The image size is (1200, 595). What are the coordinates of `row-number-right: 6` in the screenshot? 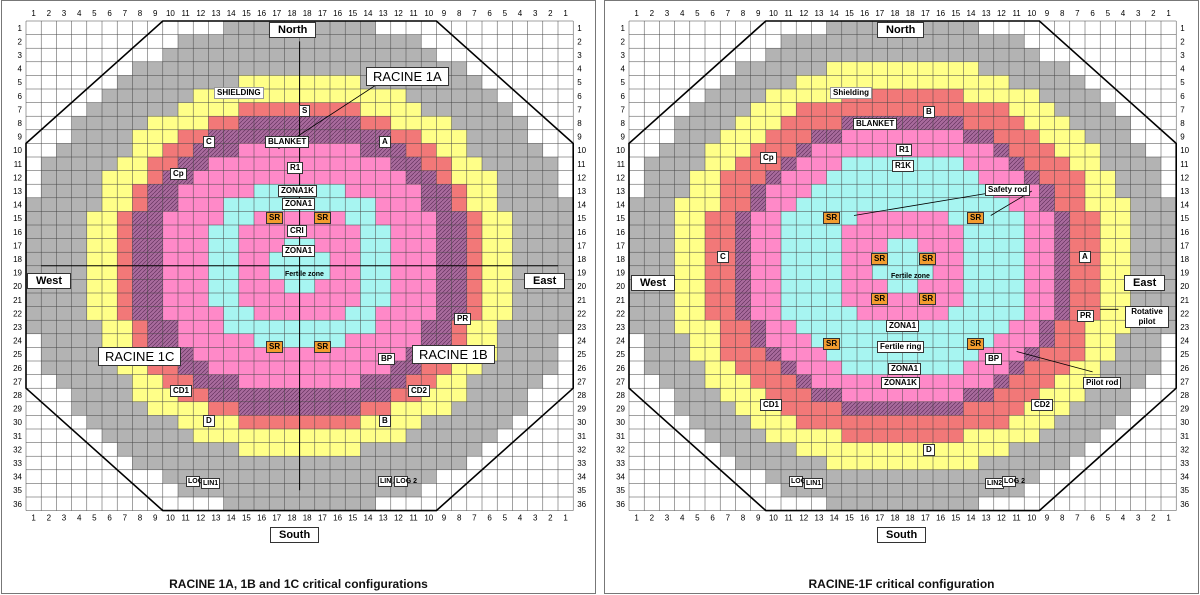 It's located at (579, 96).